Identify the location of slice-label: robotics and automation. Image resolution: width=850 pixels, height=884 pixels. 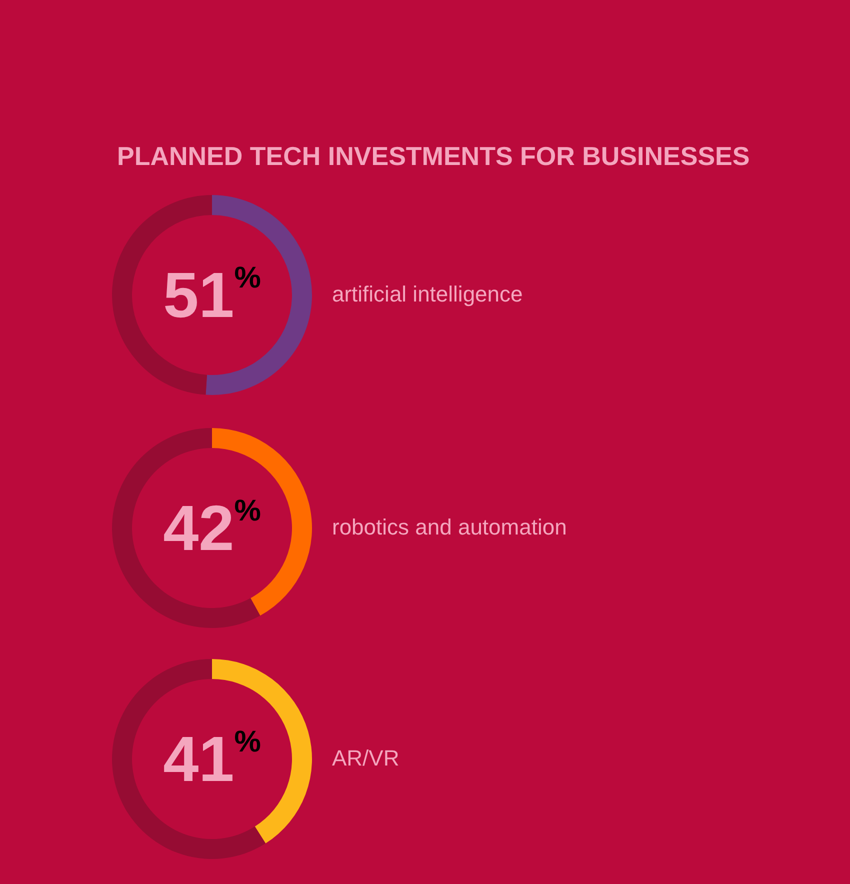
(449, 527).